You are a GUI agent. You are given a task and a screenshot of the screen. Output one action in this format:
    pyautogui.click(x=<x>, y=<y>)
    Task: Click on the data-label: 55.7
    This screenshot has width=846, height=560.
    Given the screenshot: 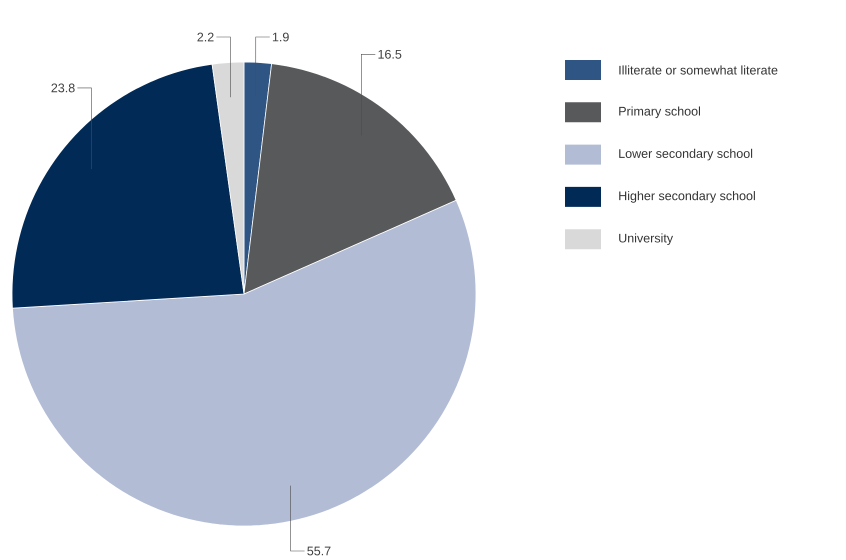 What is the action you would take?
    pyautogui.click(x=318, y=551)
    